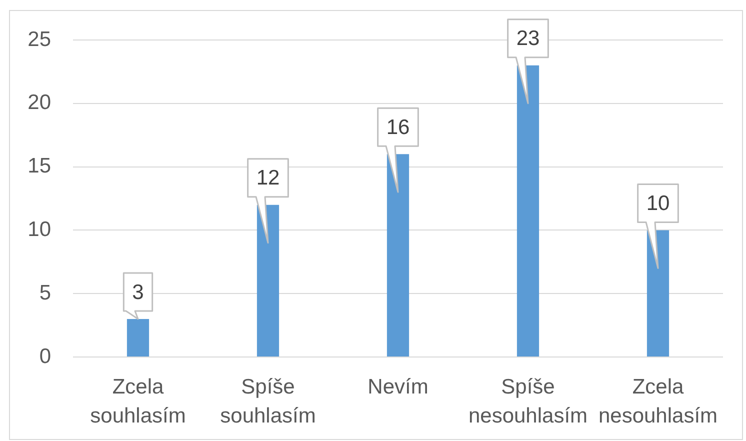 The height and width of the screenshot is (441, 746). Describe the element at coordinates (528, 401) in the screenshot. I see `x-tick-label: Spíše nesouhlasím` at that location.